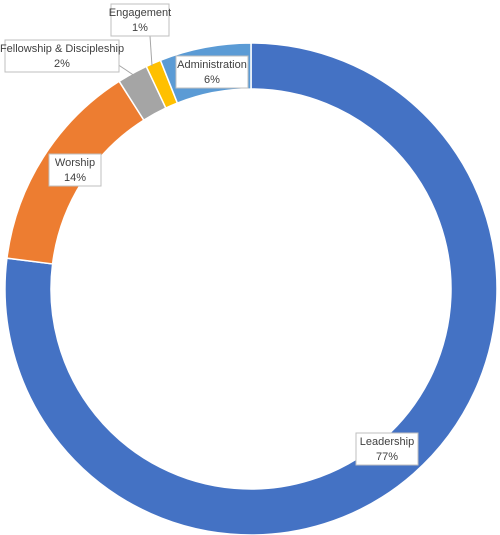 The height and width of the screenshot is (535, 500). Describe the element at coordinates (75, 178) in the screenshot. I see `label-value: 14%` at that location.